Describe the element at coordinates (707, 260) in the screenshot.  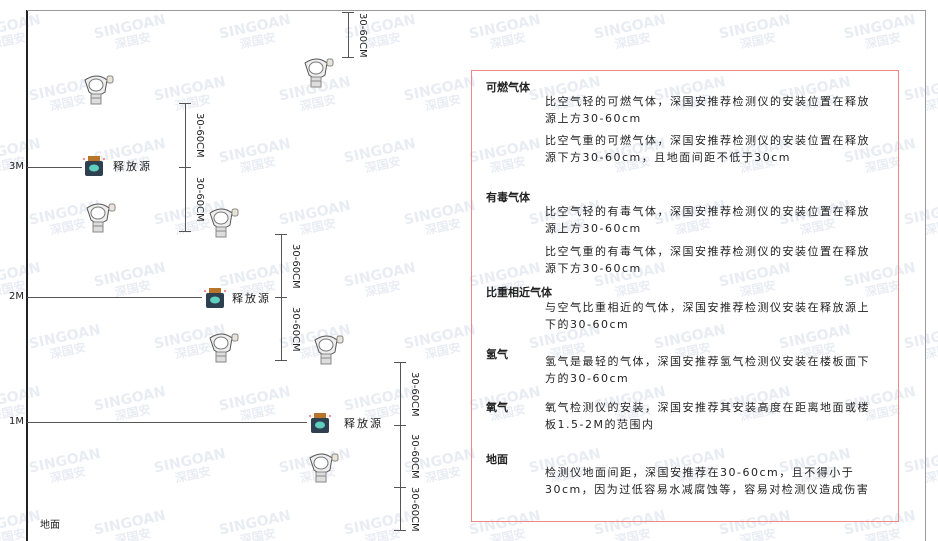
I see `note-text: 比空气重的有毒气体，深国安推荐检测仪的安装位置在释放源下方30-60cm` at that location.